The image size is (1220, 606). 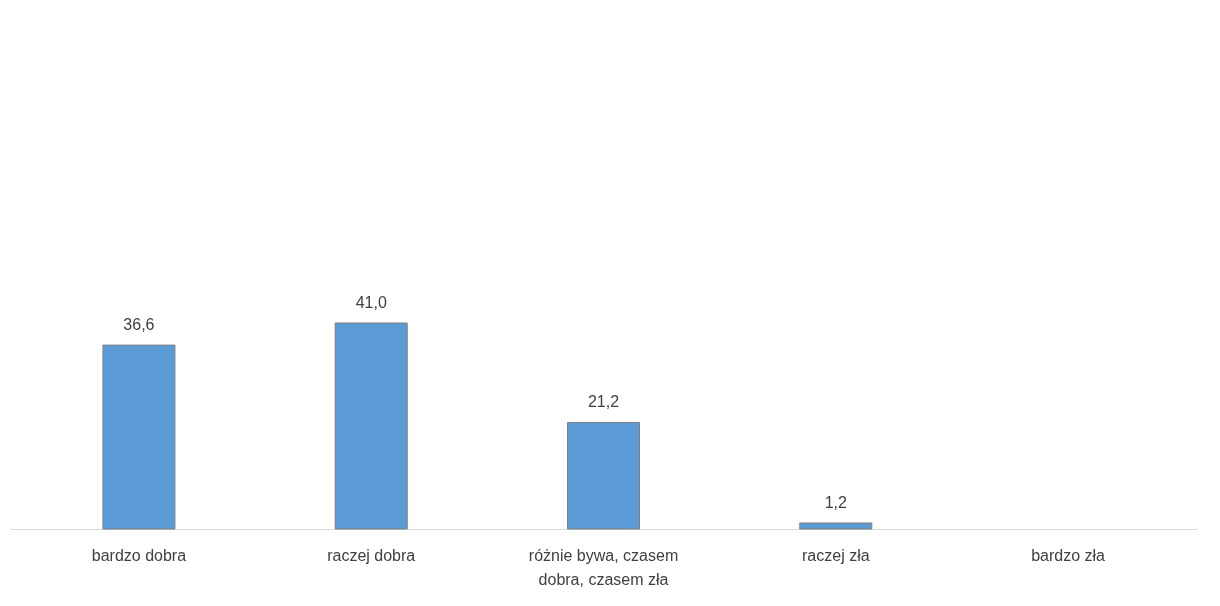 What do you see at coordinates (603, 402) in the screenshot?
I see `data-label: 21,2` at bounding box center [603, 402].